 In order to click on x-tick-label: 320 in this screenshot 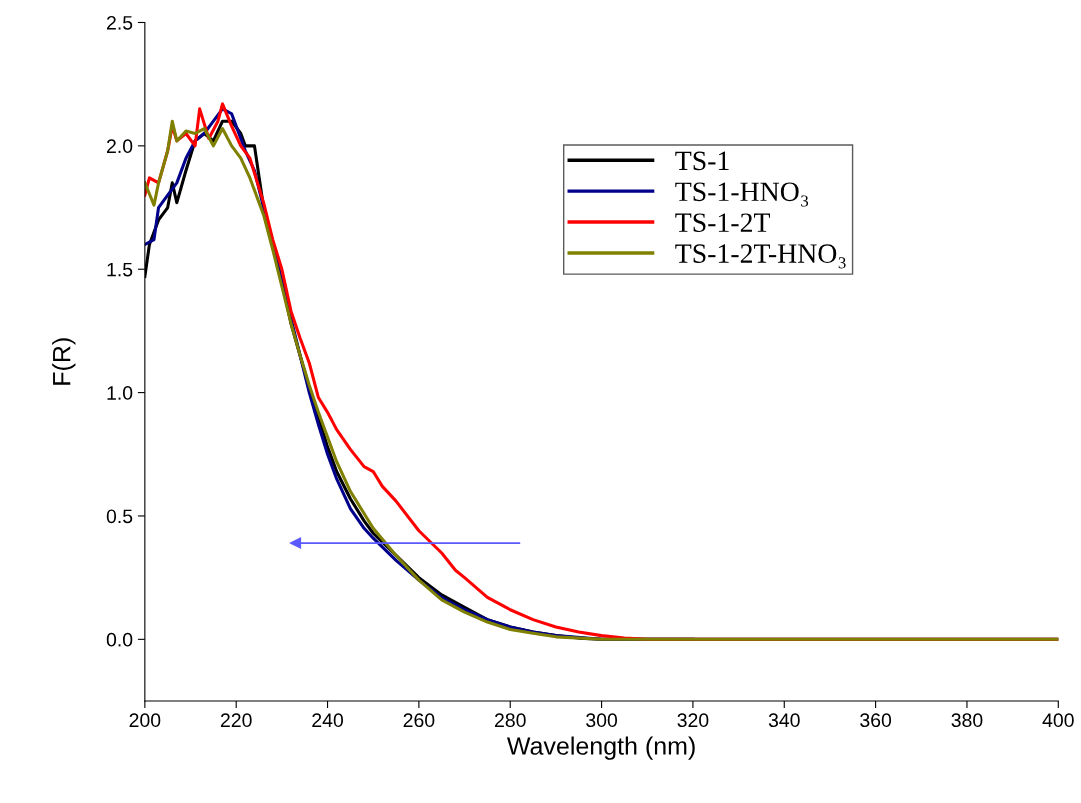, I will do `click(693, 720)`.